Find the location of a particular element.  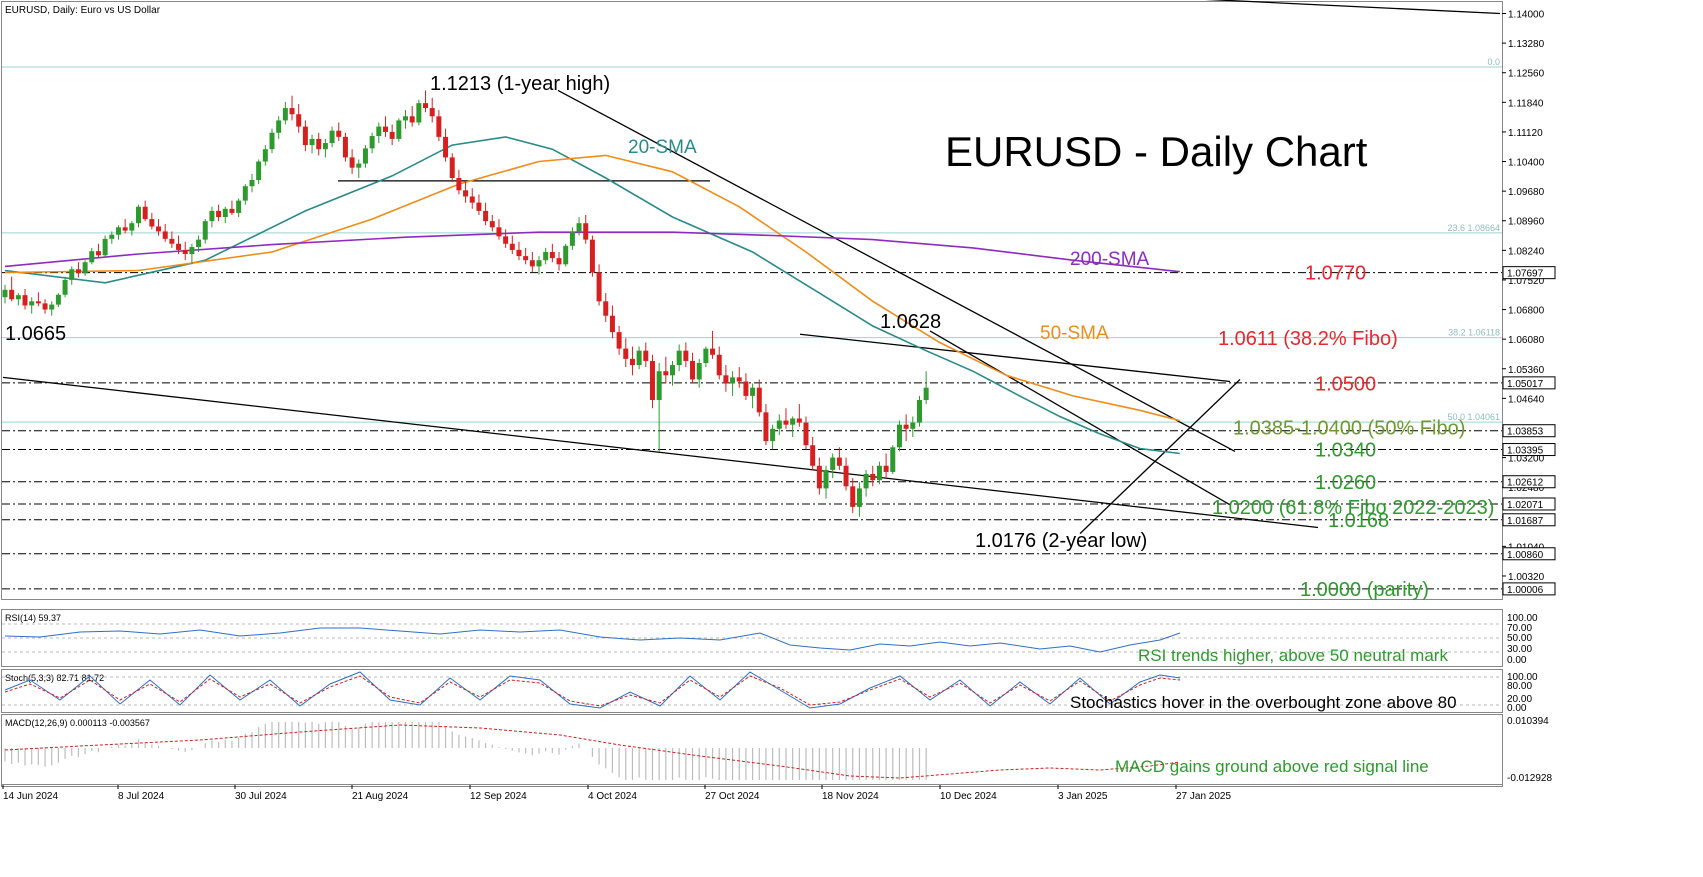

stoch-scale-20: 20.00 is located at coordinates (1519, 699).